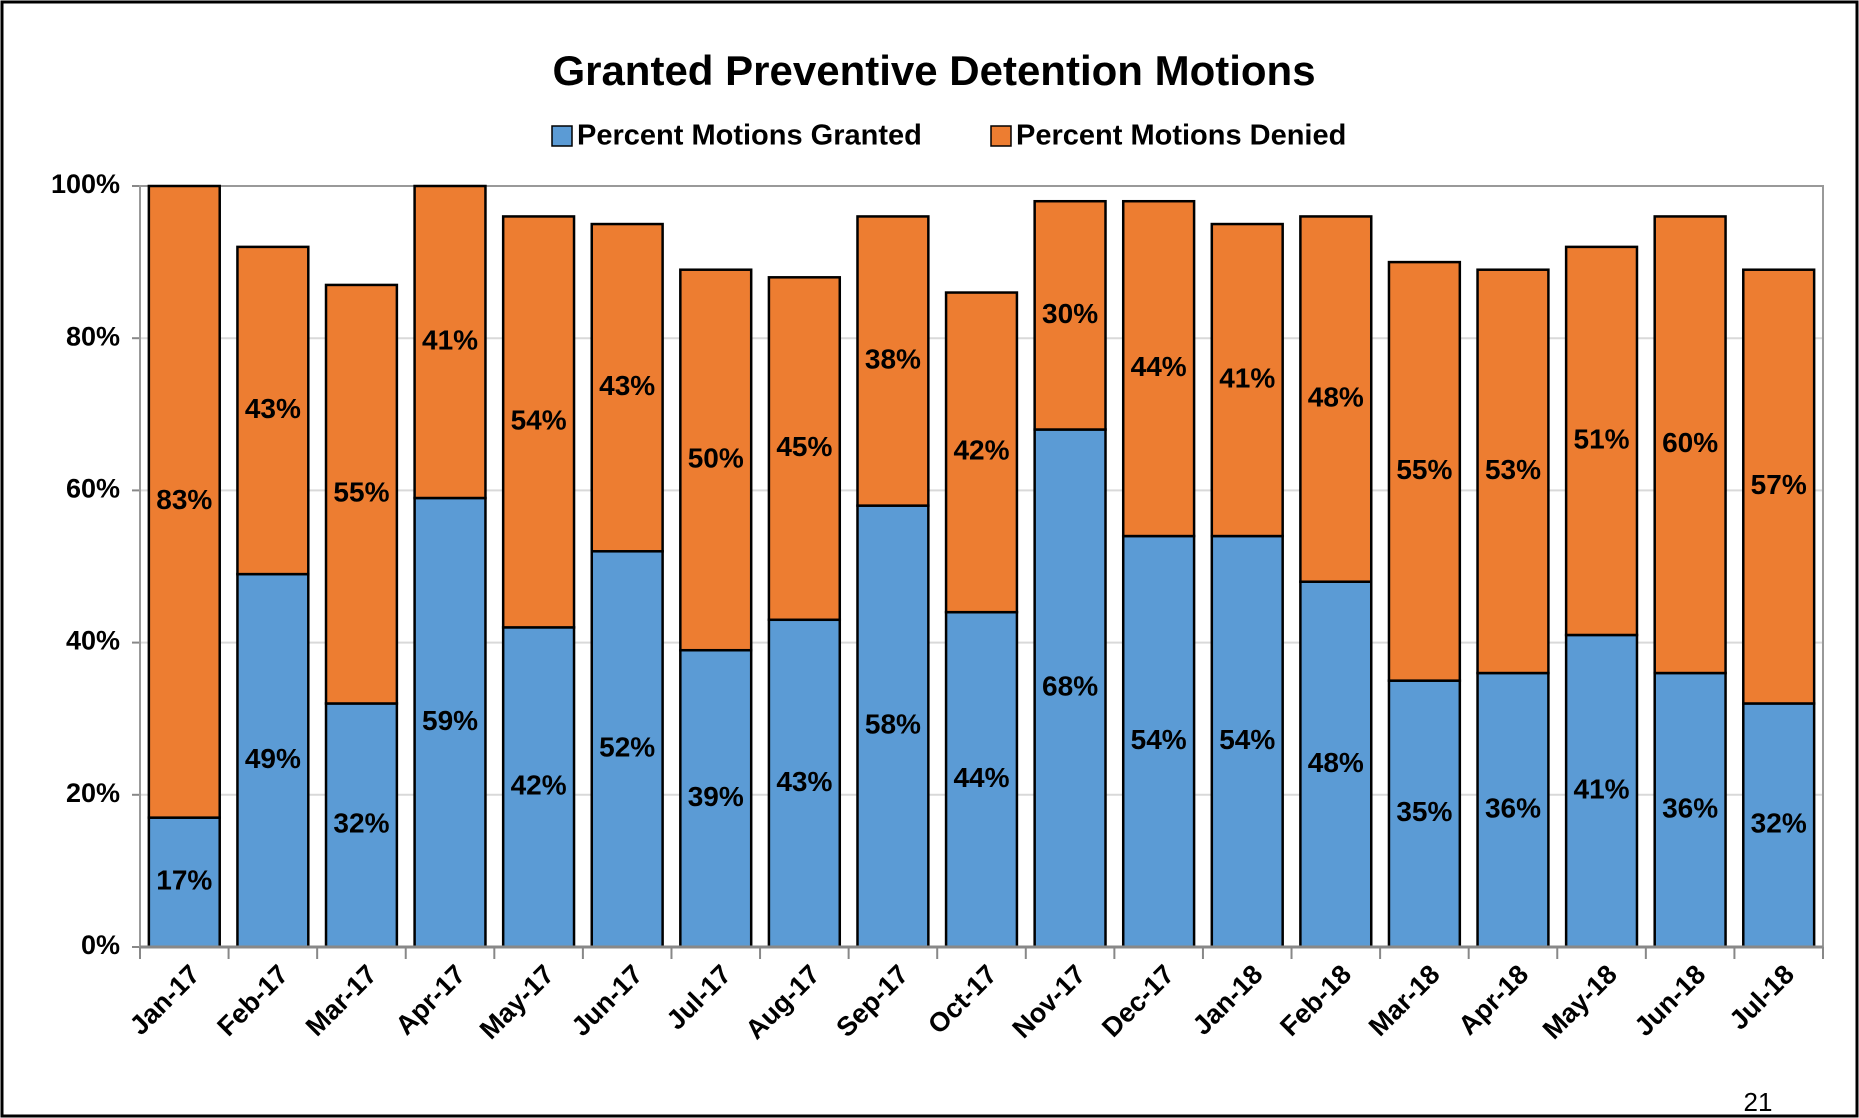 This screenshot has width=1859, height=1118. Describe the element at coordinates (933, 70) in the screenshot. I see `chart-title: Granted Preventive Detention Motions` at that location.